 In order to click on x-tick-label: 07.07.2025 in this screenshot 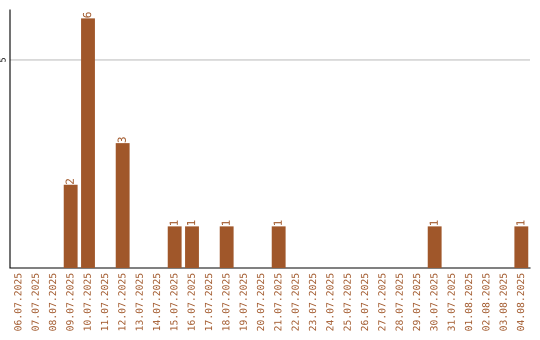, I will do `click(35, 302)`.